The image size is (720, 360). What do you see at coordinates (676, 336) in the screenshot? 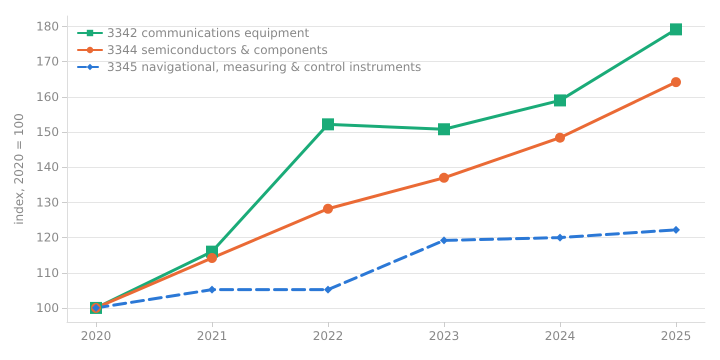
I see `x-tick-label: 2025` at bounding box center [676, 336].